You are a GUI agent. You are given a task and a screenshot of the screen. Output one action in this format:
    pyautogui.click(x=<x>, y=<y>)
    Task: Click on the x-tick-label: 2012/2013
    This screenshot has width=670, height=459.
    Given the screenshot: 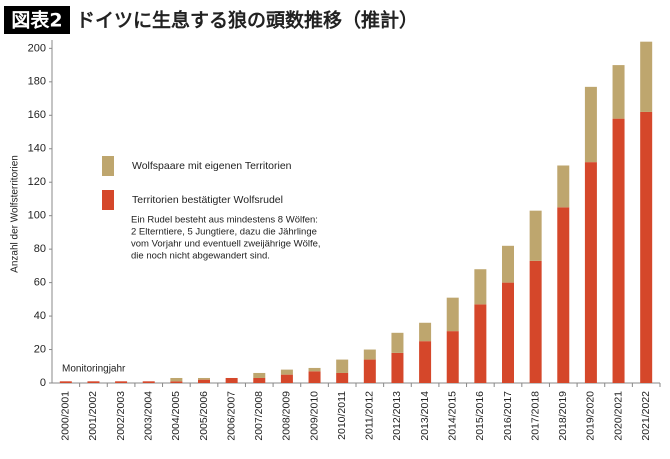 What is the action you would take?
    pyautogui.click(x=397, y=416)
    